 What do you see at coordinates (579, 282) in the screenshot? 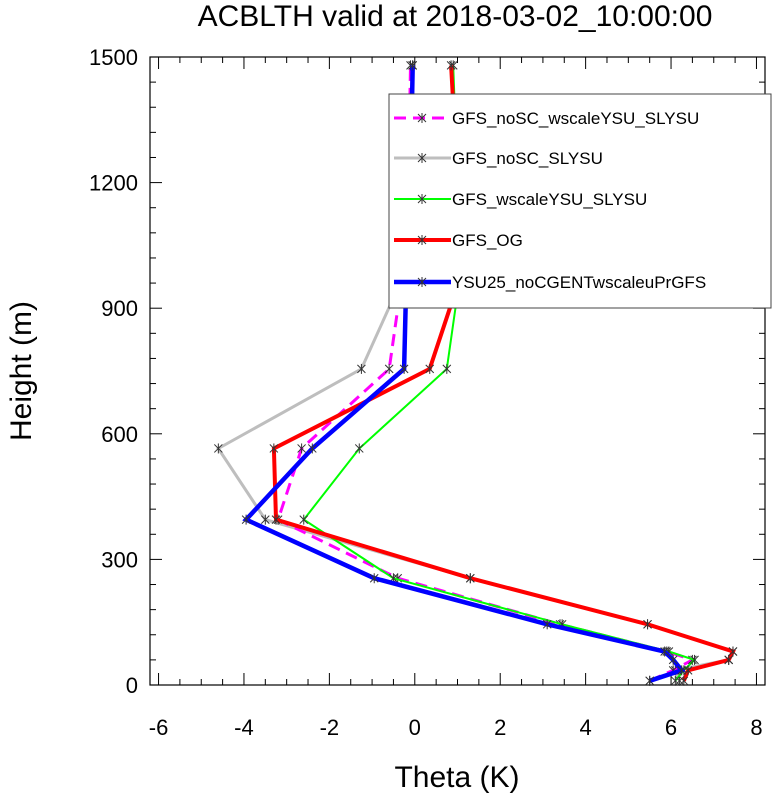
I see `legend-label-4: YSU25_noCGENTwscaleuPrGFS` at bounding box center [579, 282].